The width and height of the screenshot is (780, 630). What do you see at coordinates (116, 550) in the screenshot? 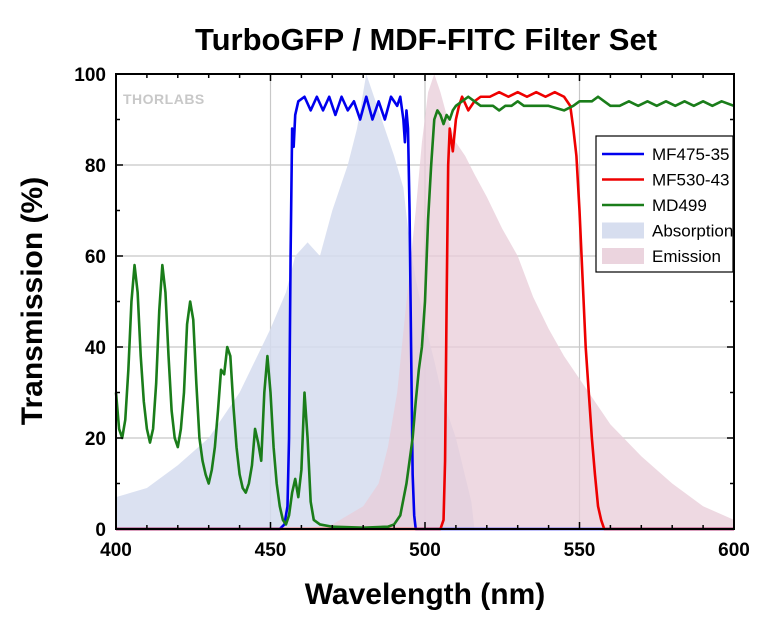
I see `x-tick-label-400: 400` at bounding box center [116, 550].